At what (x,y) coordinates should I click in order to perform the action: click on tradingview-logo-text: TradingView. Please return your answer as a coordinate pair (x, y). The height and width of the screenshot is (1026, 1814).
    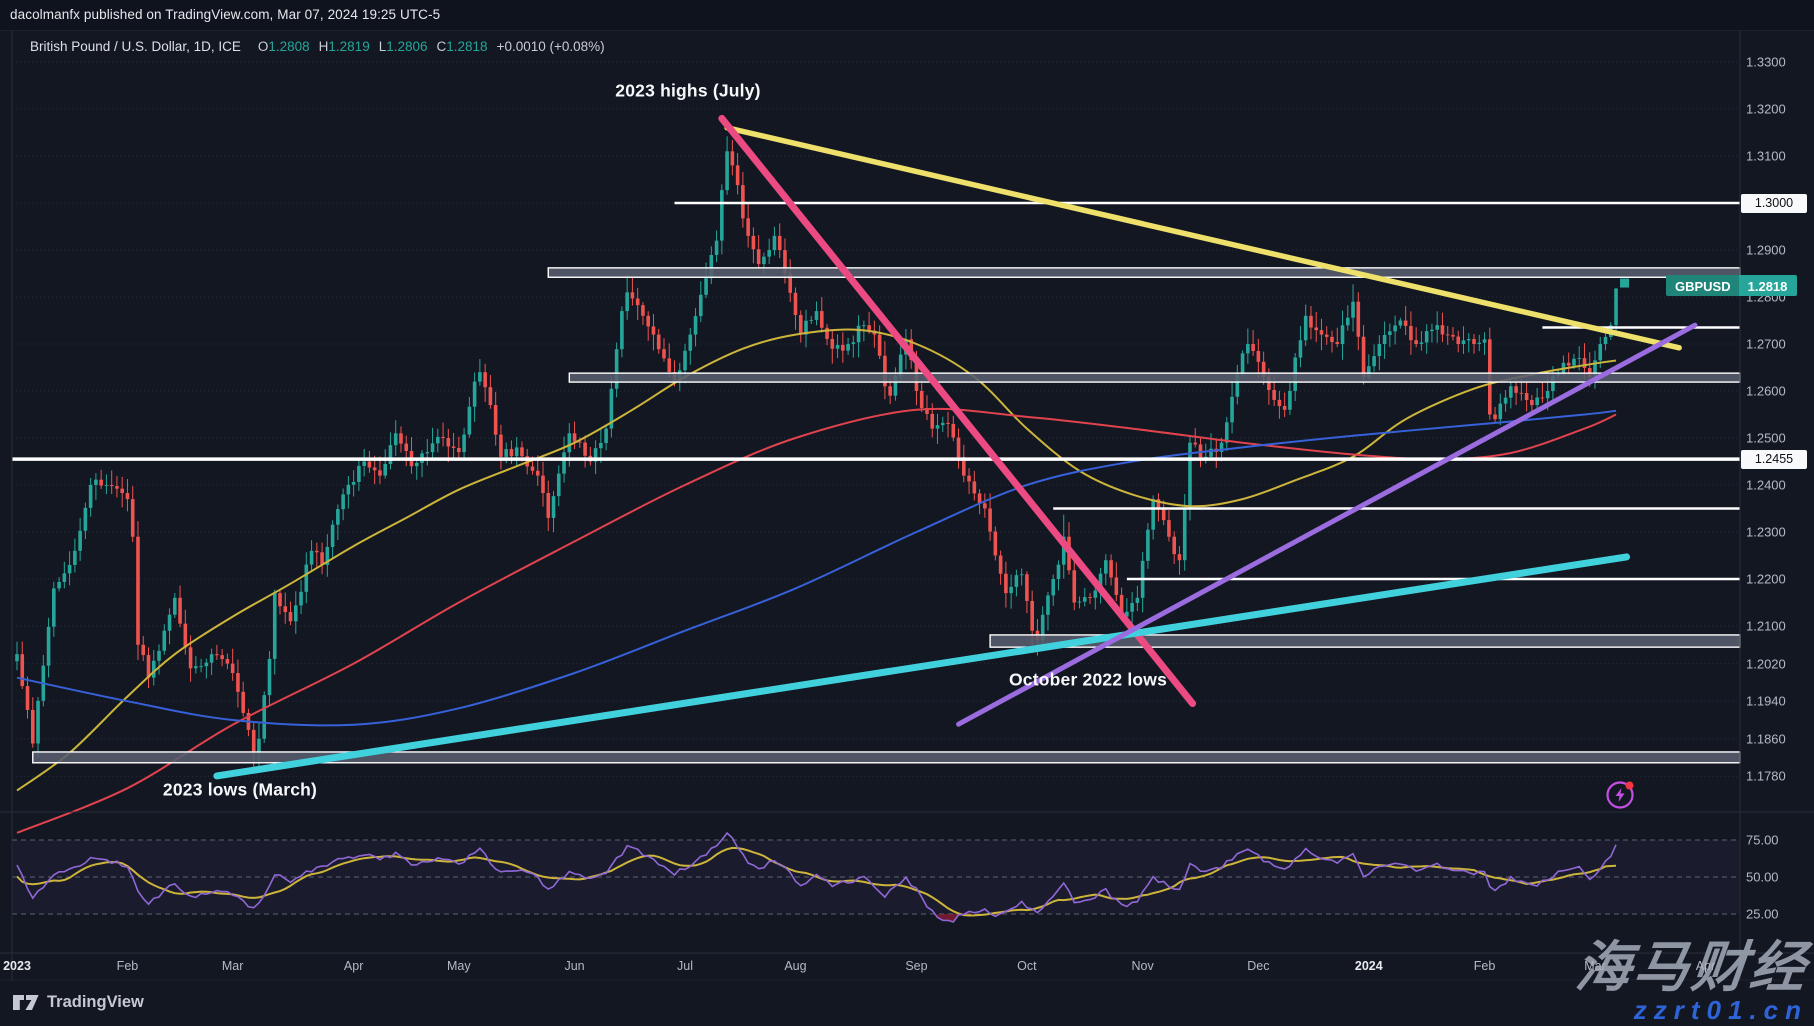
    Looking at the image, I should click on (95, 1002).